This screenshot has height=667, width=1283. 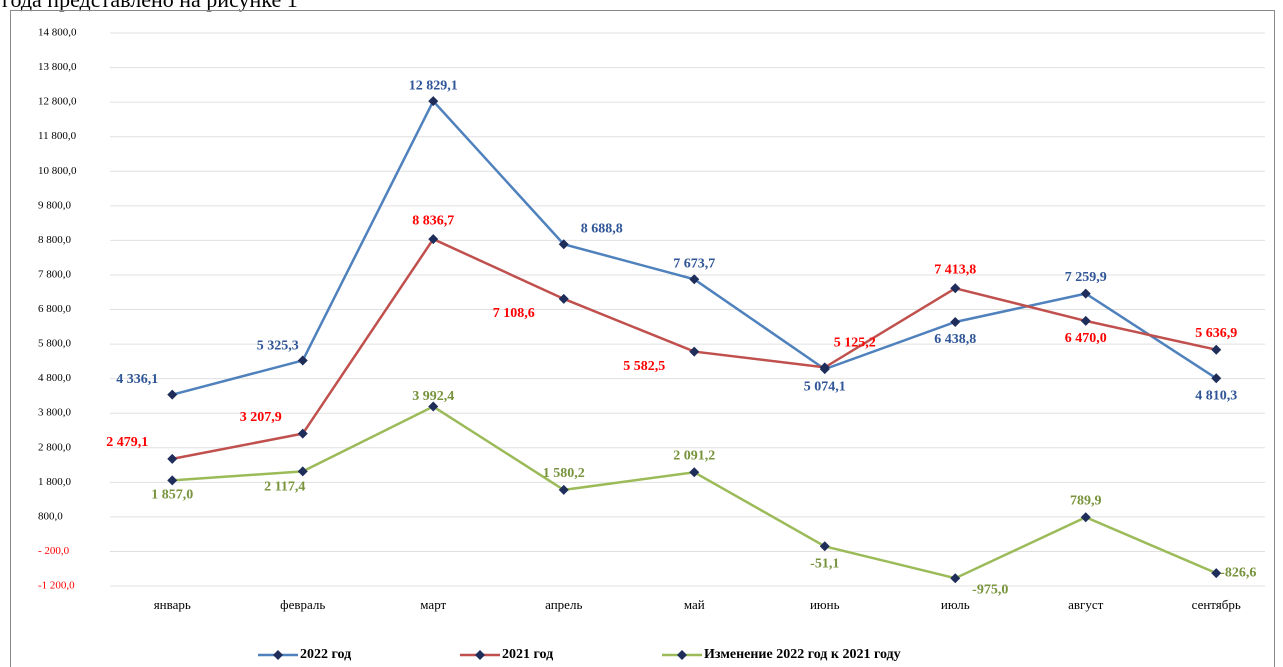 What do you see at coordinates (1086, 338) in the screenshot?
I see `data-label: 6 470,0` at bounding box center [1086, 338].